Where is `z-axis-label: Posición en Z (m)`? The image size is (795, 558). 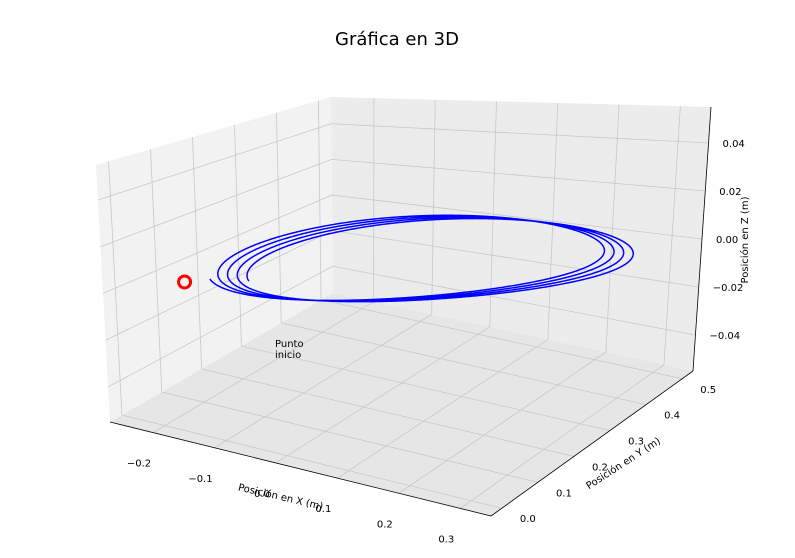 z-axis-label: Posición en Z (m) is located at coordinates (745, 239).